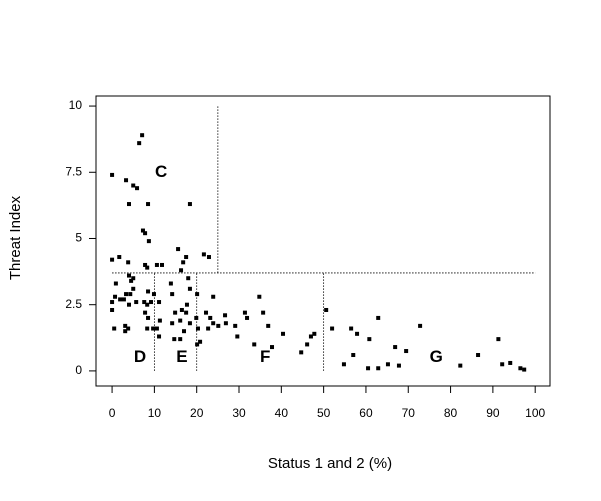 This screenshot has width=601, height=501. Describe the element at coordinates (78, 370) in the screenshot. I see `y-tick-label: 0` at that location.